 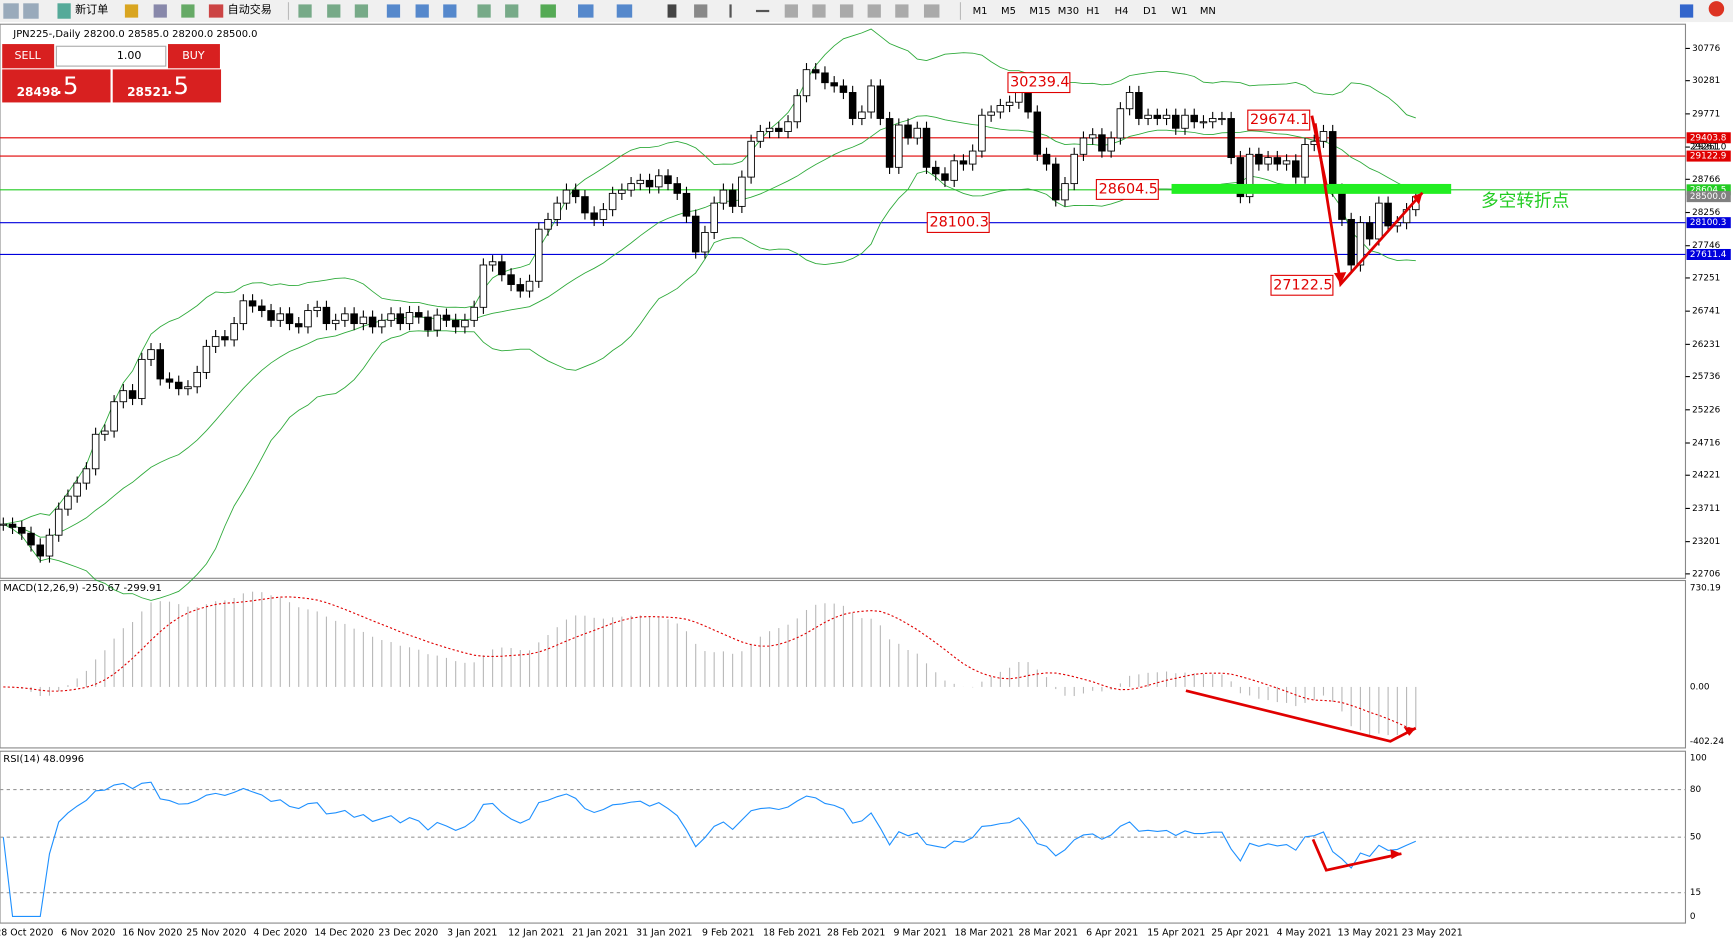 I want to click on trade-panel: SELL 1.00 BUY 28498 .5 28521 .5, so click(x=112, y=73).